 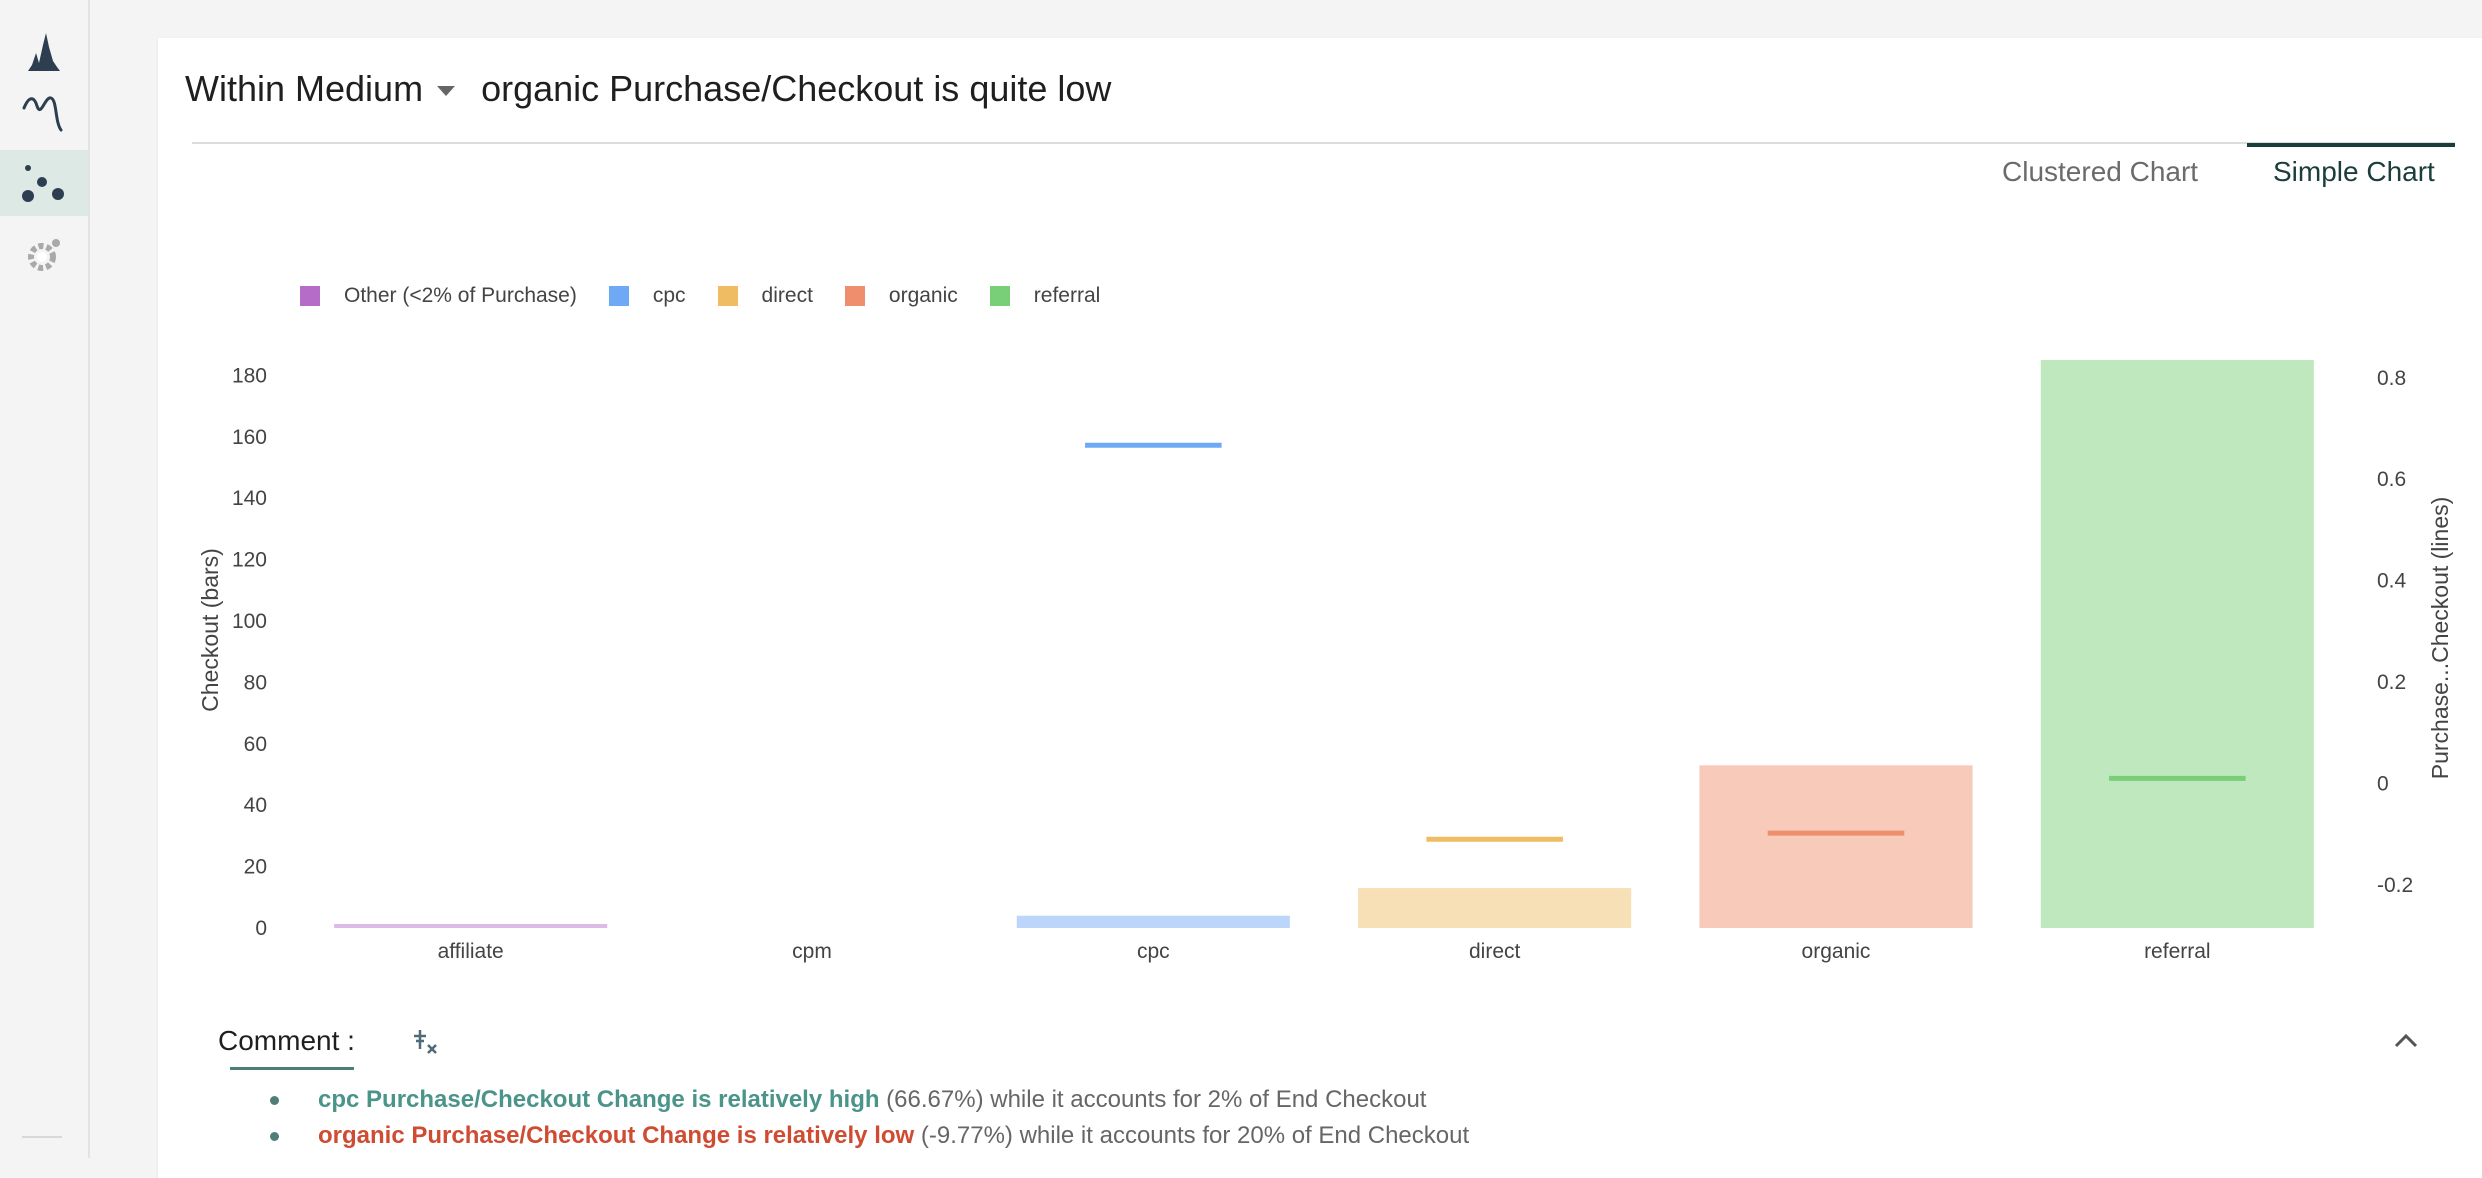 What do you see at coordinates (2395, 885) in the screenshot?
I see `y-right-tick-label: -0.2` at bounding box center [2395, 885].